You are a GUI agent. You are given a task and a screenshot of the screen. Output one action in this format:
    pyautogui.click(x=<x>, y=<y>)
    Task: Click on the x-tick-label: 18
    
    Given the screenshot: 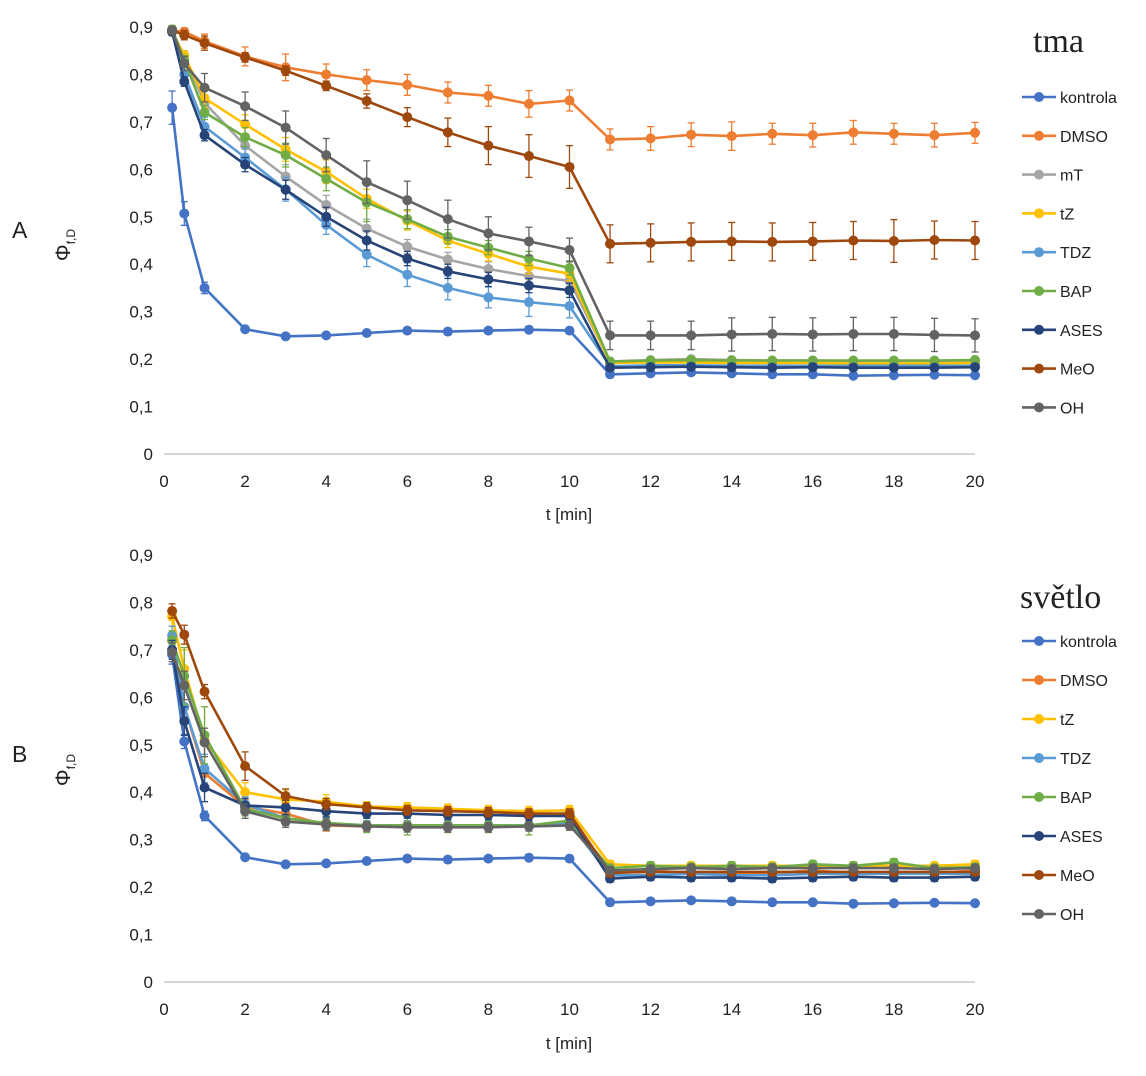 What is the action you would take?
    pyautogui.click(x=893, y=1009)
    